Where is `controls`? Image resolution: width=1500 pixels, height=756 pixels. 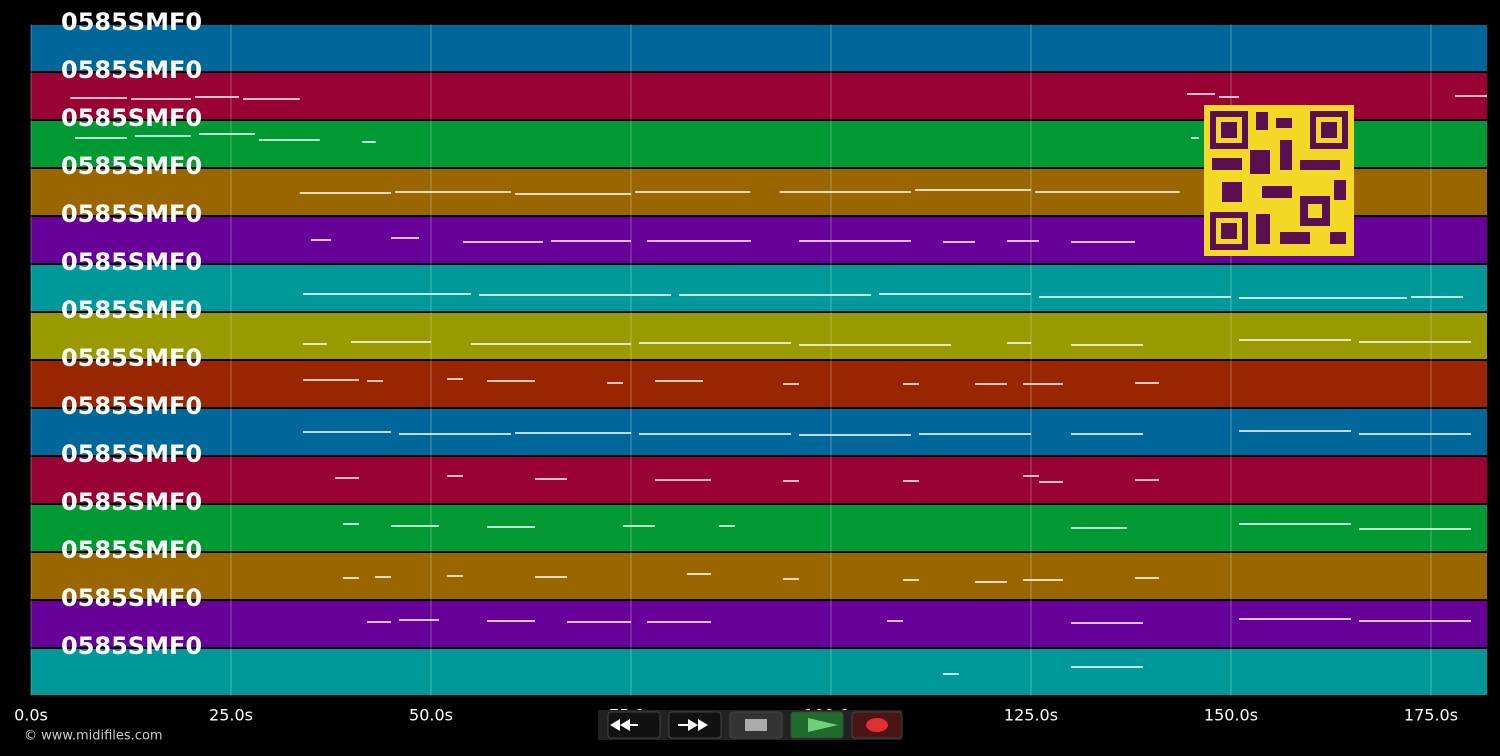
controls is located at coordinates (750, 725).